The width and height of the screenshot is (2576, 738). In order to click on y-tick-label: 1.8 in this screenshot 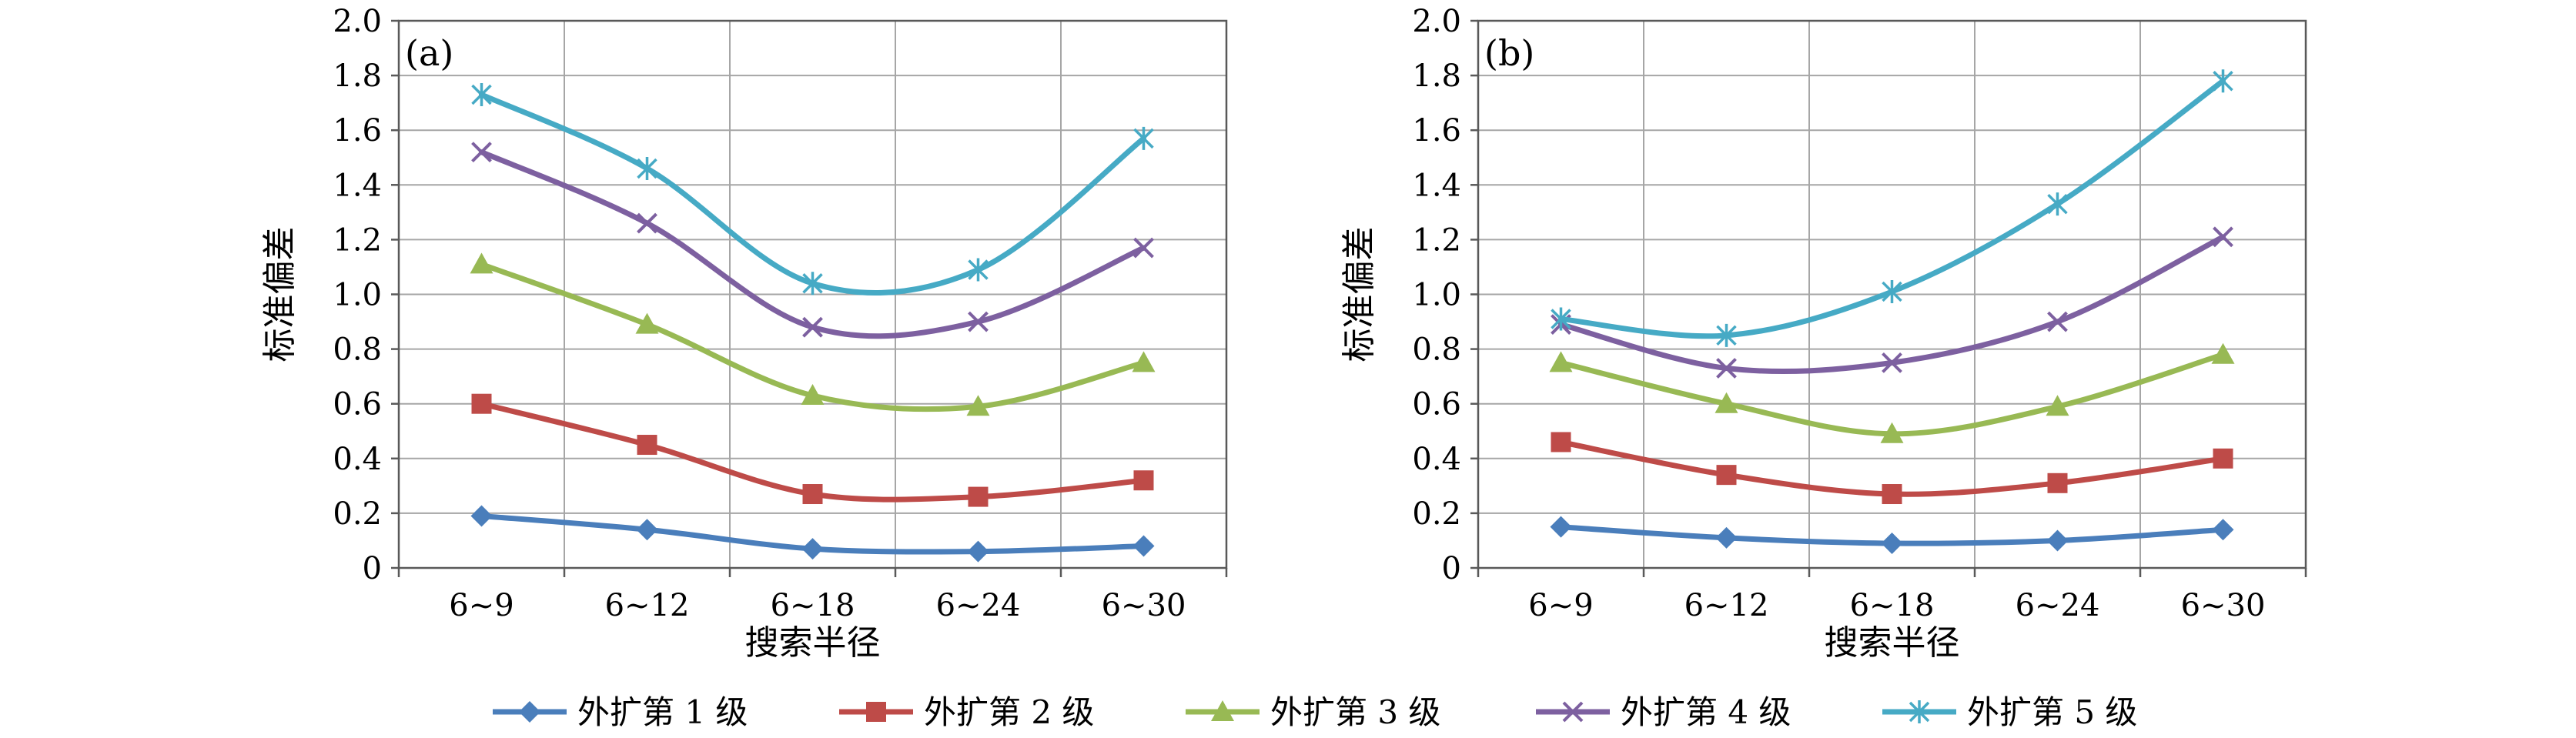, I will do `click(358, 76)`.